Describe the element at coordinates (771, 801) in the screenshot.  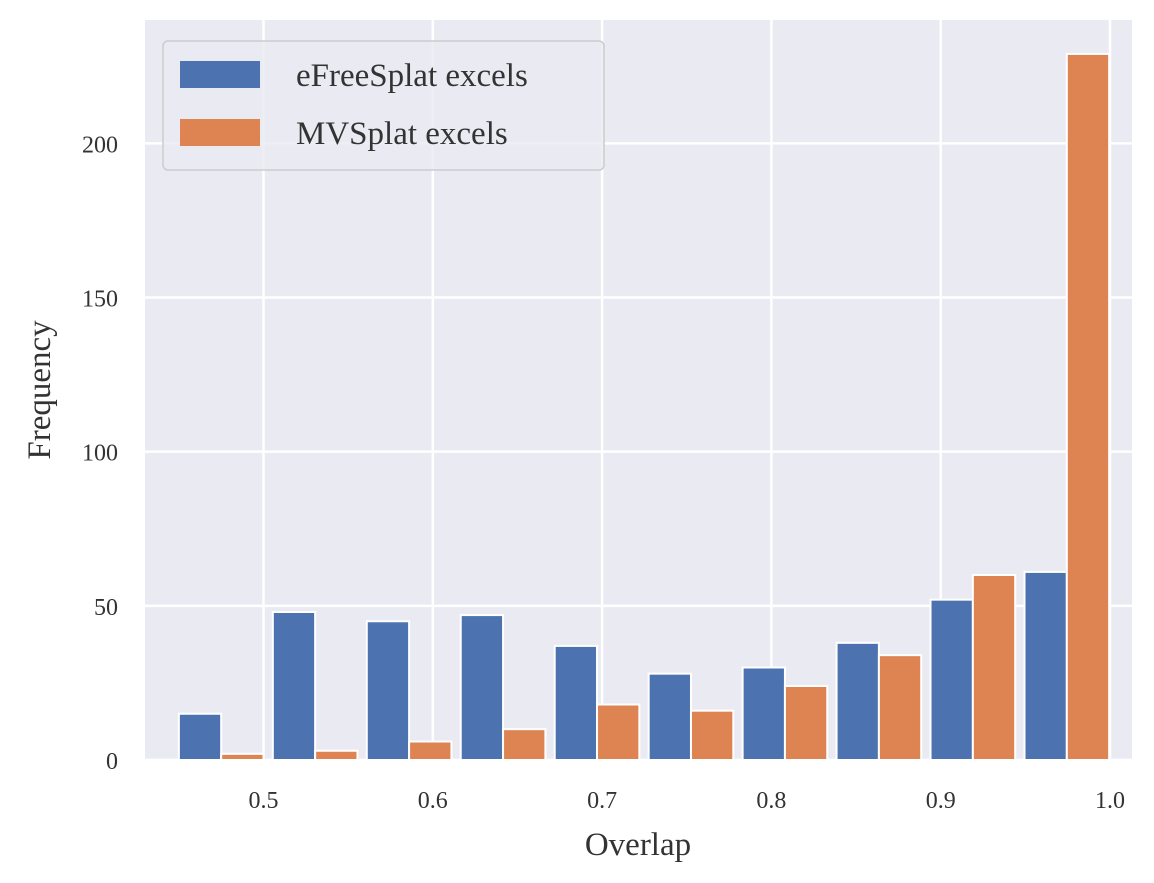
I see `x-tick-label: 0.8` at that location.